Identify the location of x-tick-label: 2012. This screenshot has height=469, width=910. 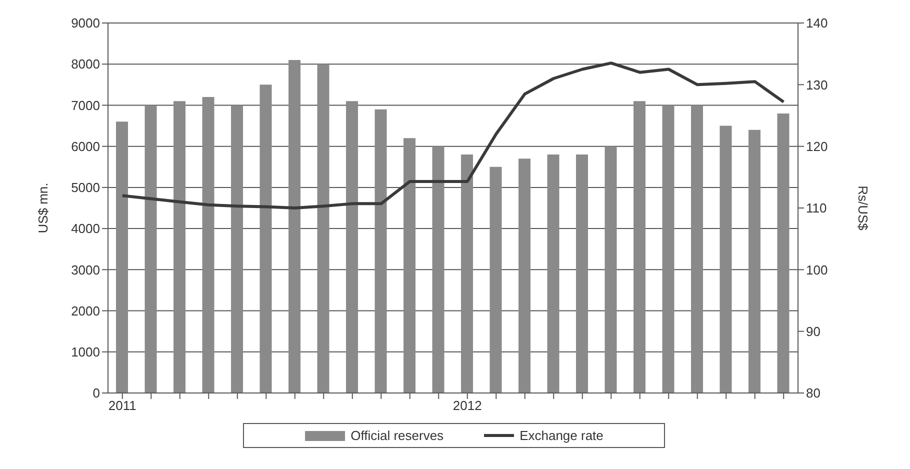
(467, 406).